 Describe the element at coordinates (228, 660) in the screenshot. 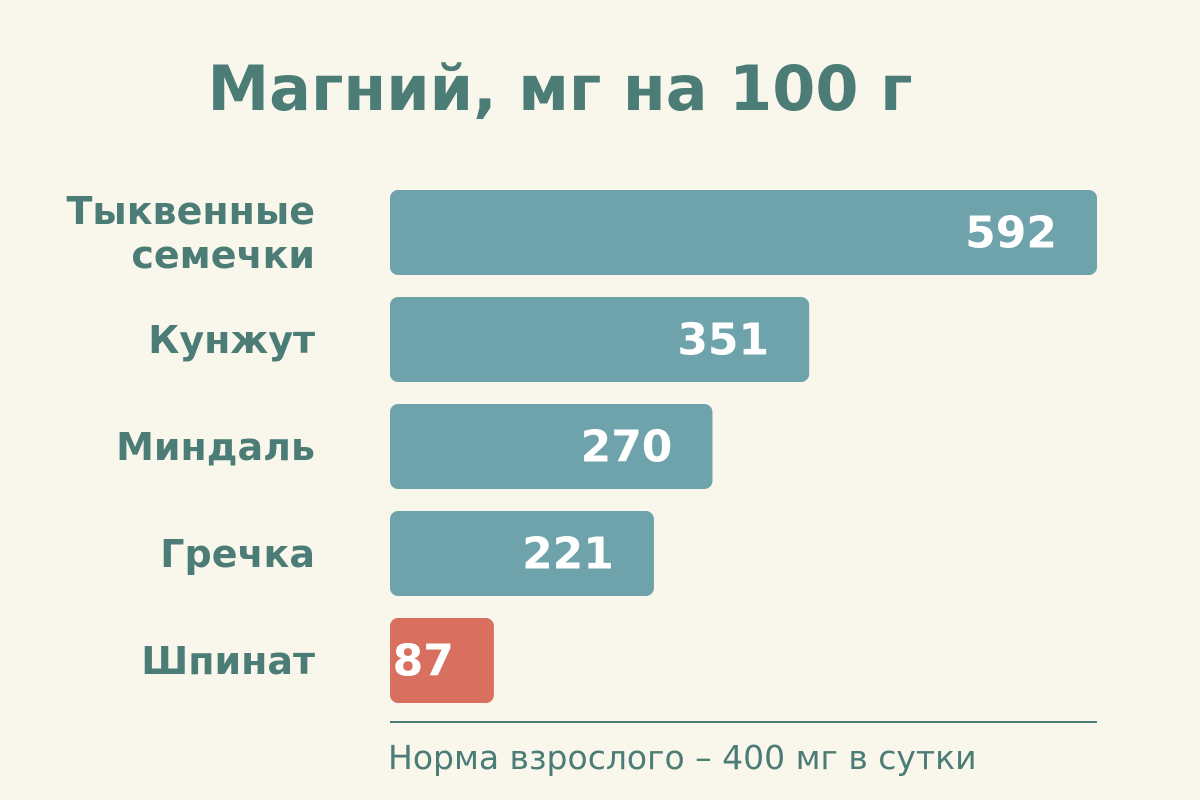

I see `category-label: Шпинат` at that location.